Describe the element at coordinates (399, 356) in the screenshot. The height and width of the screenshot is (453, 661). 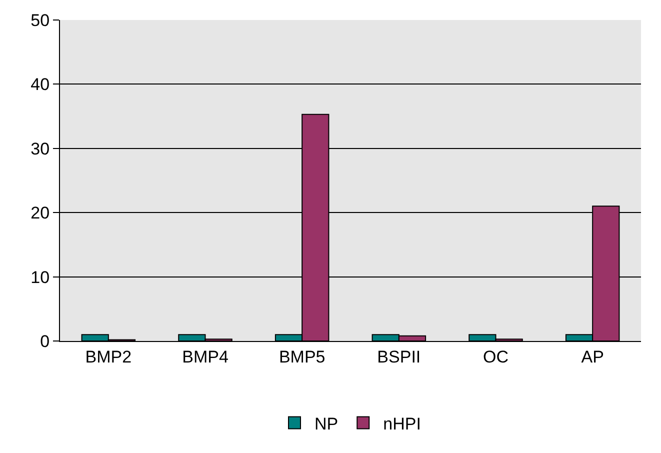
I see `x-tick-label: BSPII` at that location.